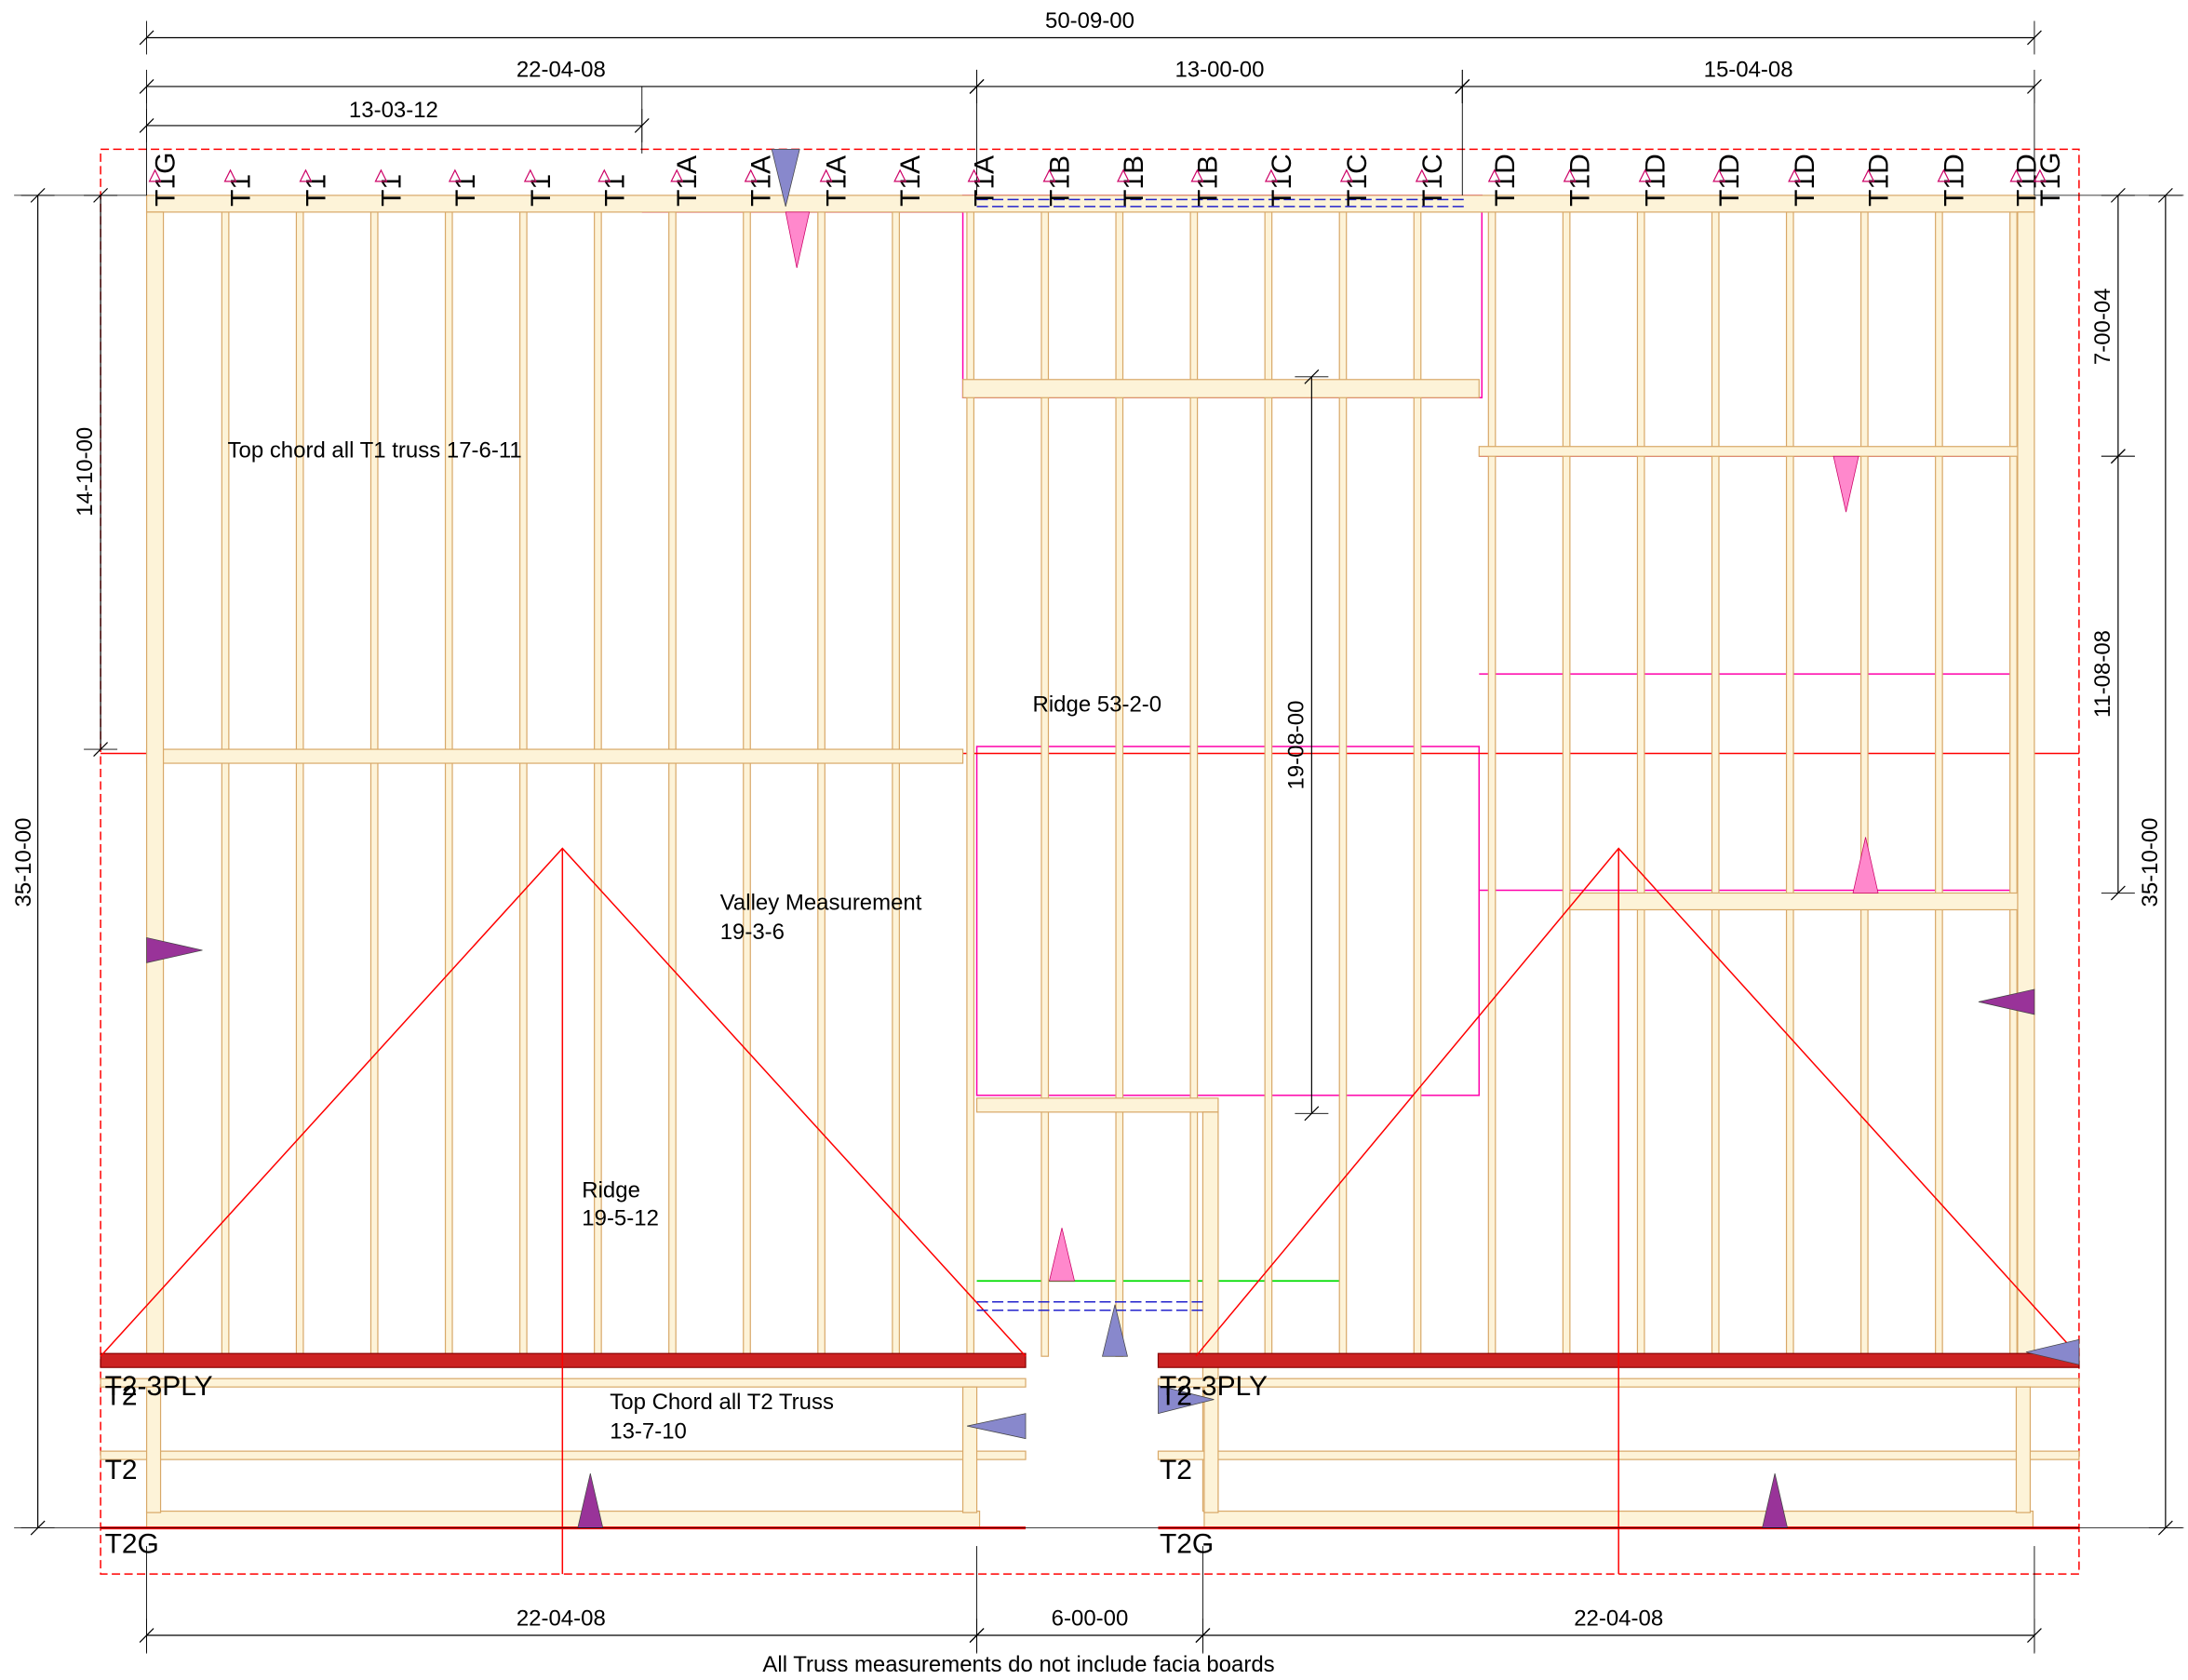 The image size is (2188, 1680). I want to click on dimension-label: 7-00-04, so click(2102, 326).